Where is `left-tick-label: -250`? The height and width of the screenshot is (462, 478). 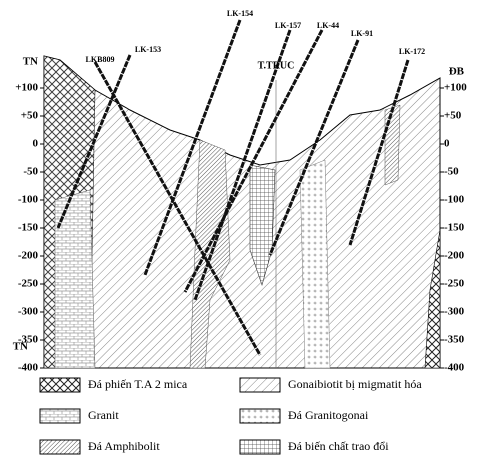 left-tick-label: -250 is located at coordinates (28, 284).